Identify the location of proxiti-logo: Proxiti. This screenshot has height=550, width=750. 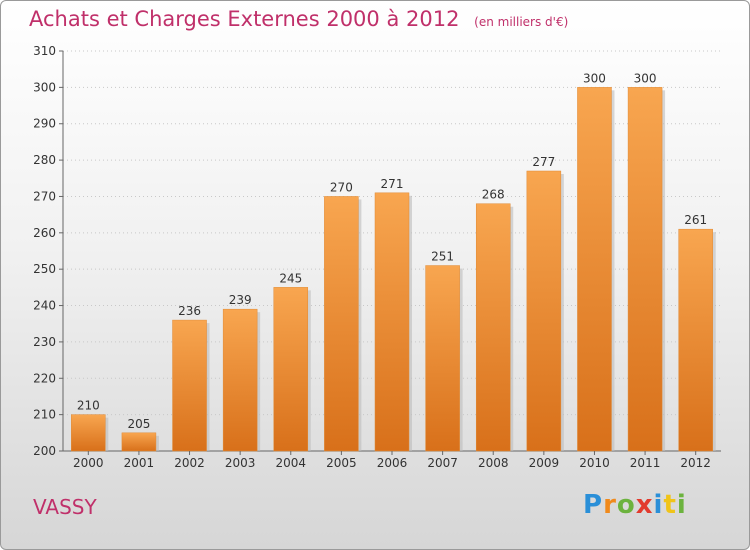
(635, 505).